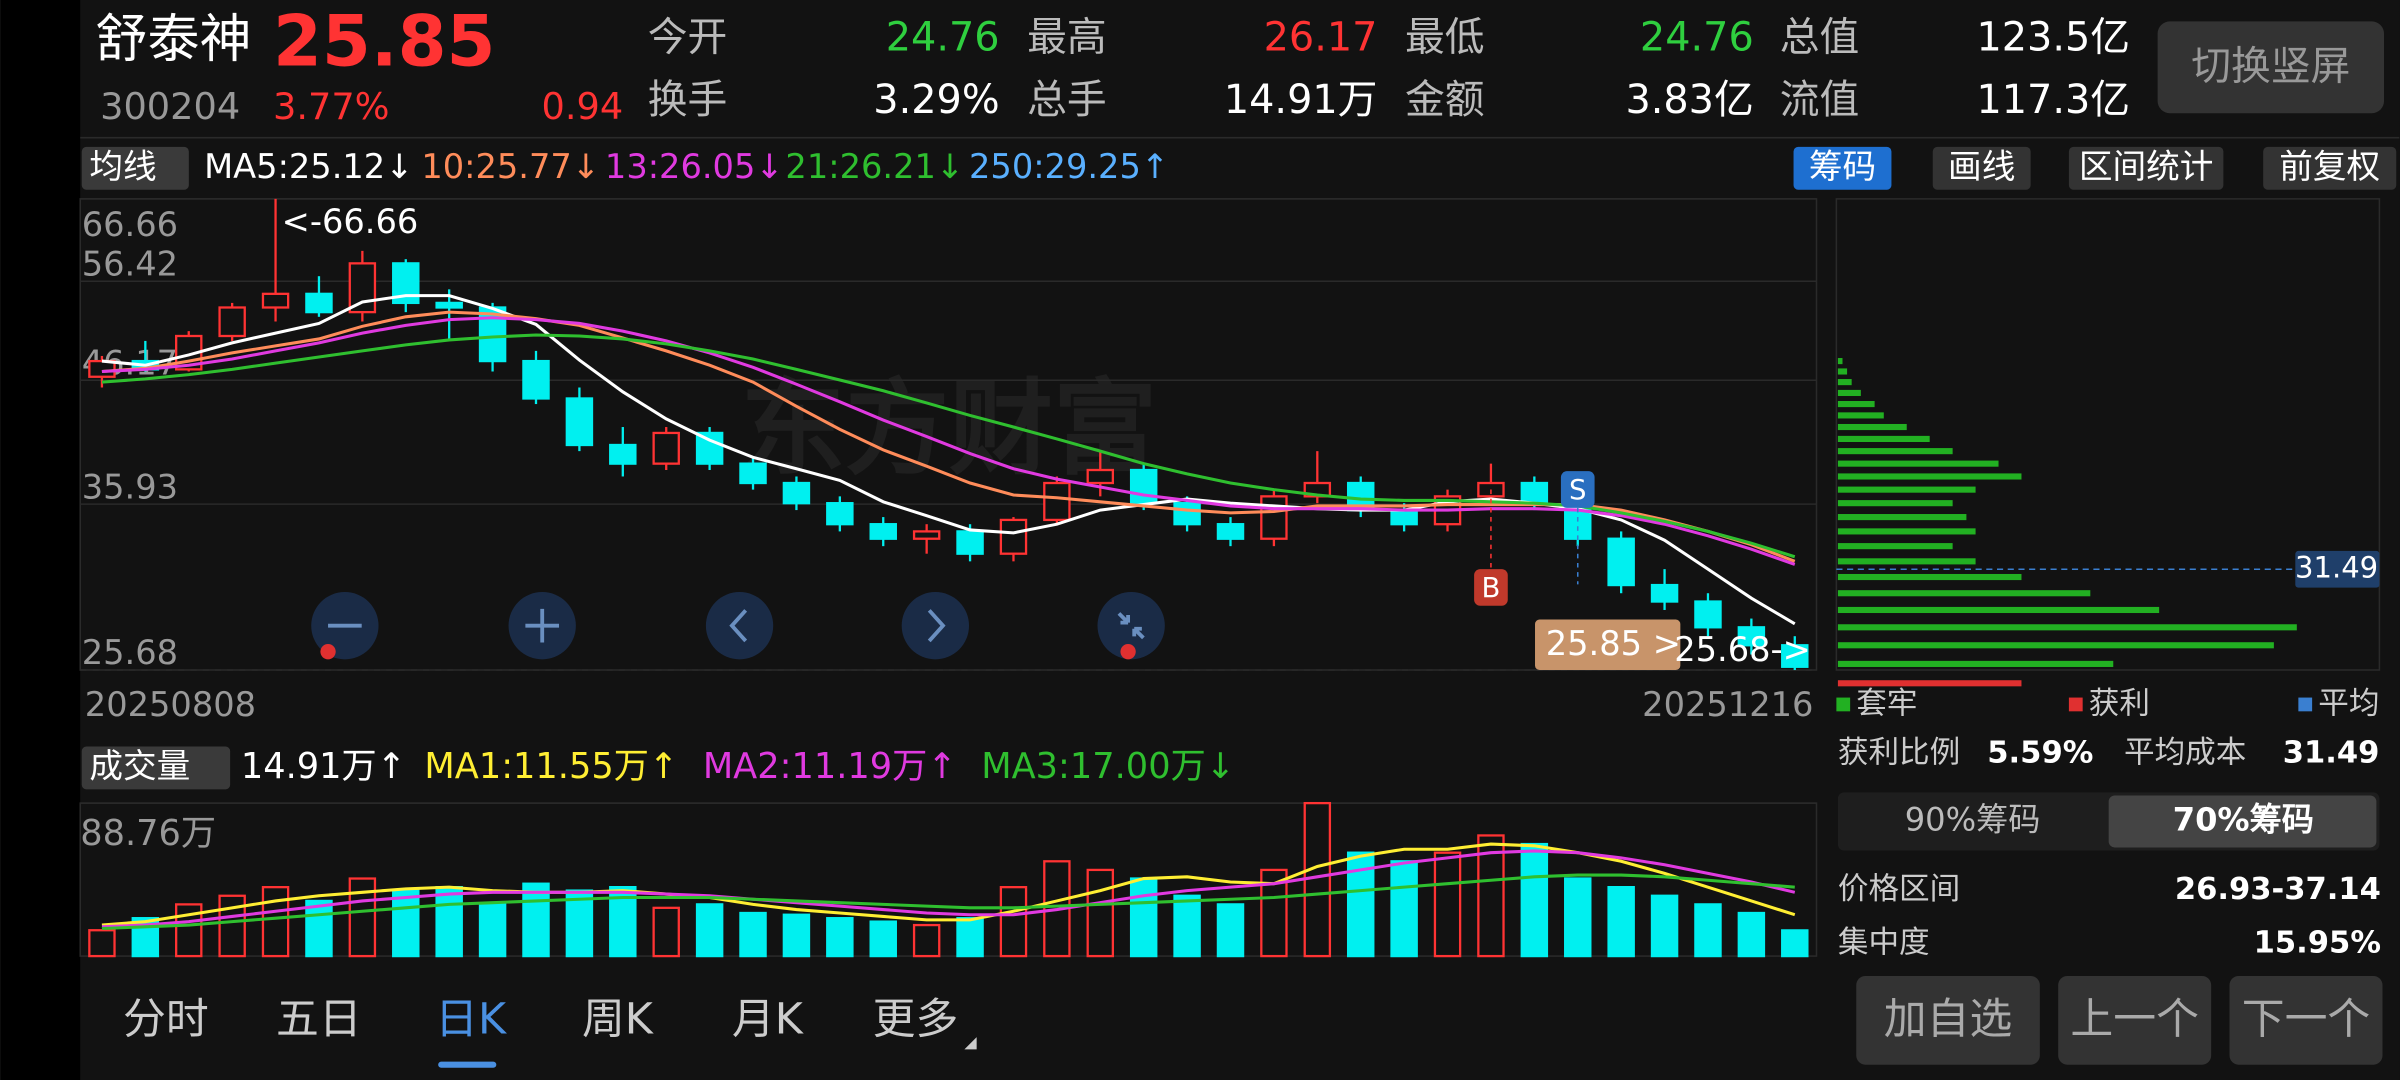 This screenshot has width=2400, height=1080. I want to click on stat-label: 最高, so click(1067, 37).